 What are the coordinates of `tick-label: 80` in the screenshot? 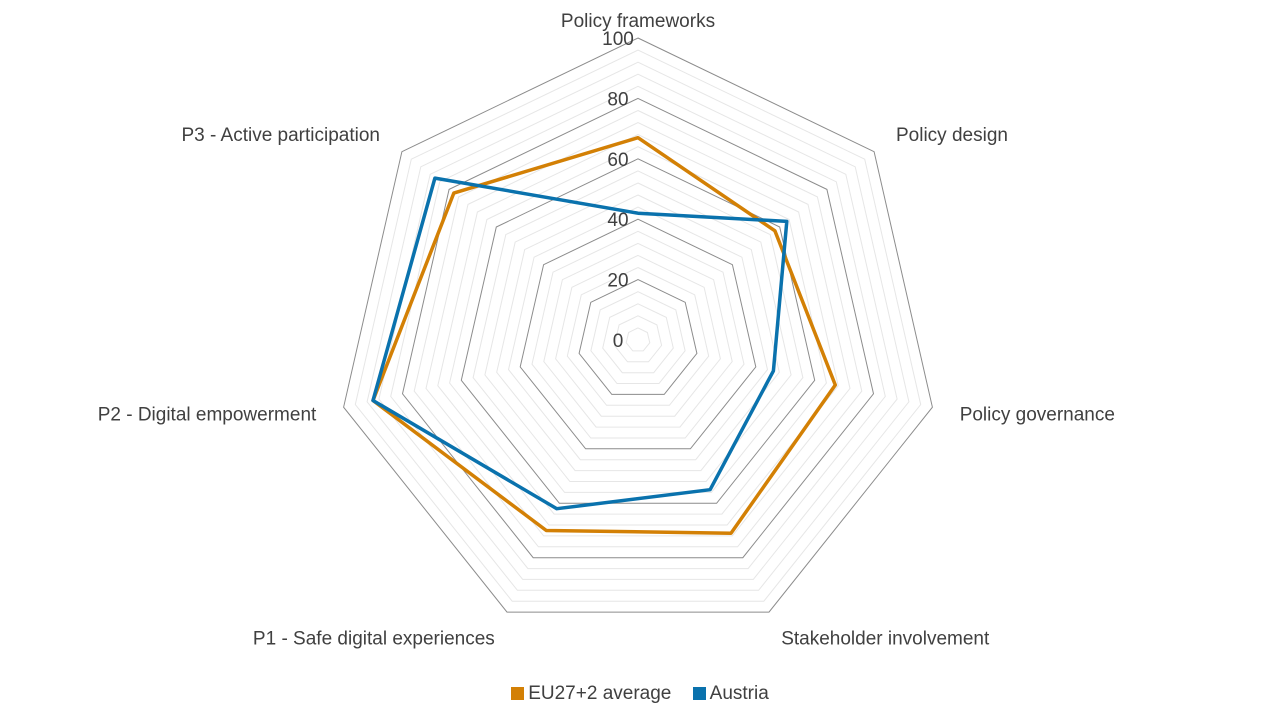 It's located at (617, 99).